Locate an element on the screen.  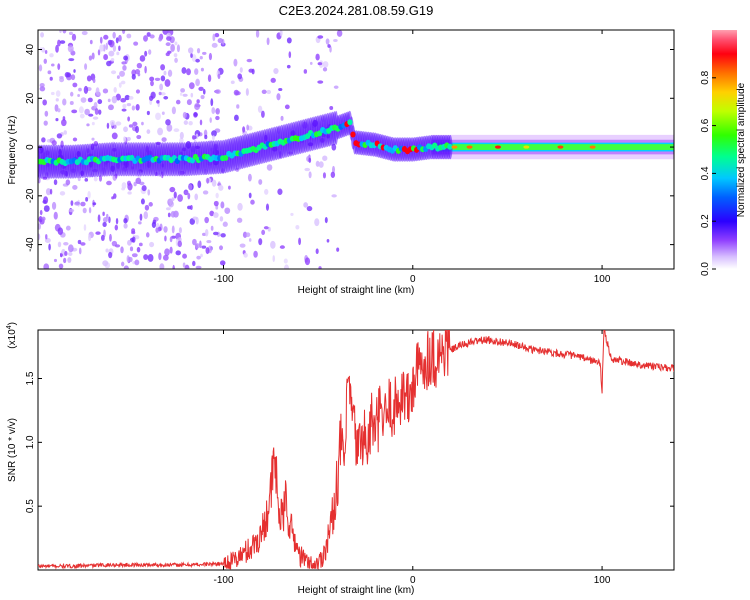
colorbar-tick-label: 0.0 is located at coordinates (705, 269).